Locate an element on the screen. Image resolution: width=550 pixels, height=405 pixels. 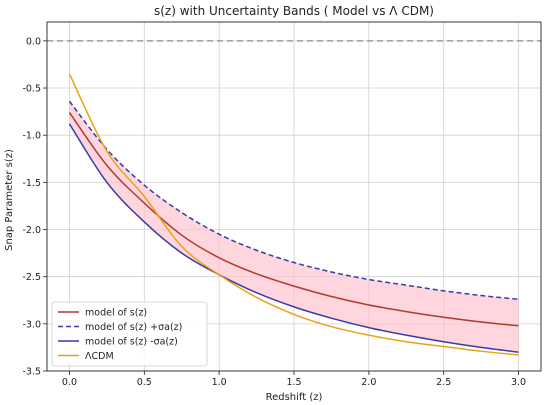
y-tick-label: 0.0 is located at coordinates (33, 41).